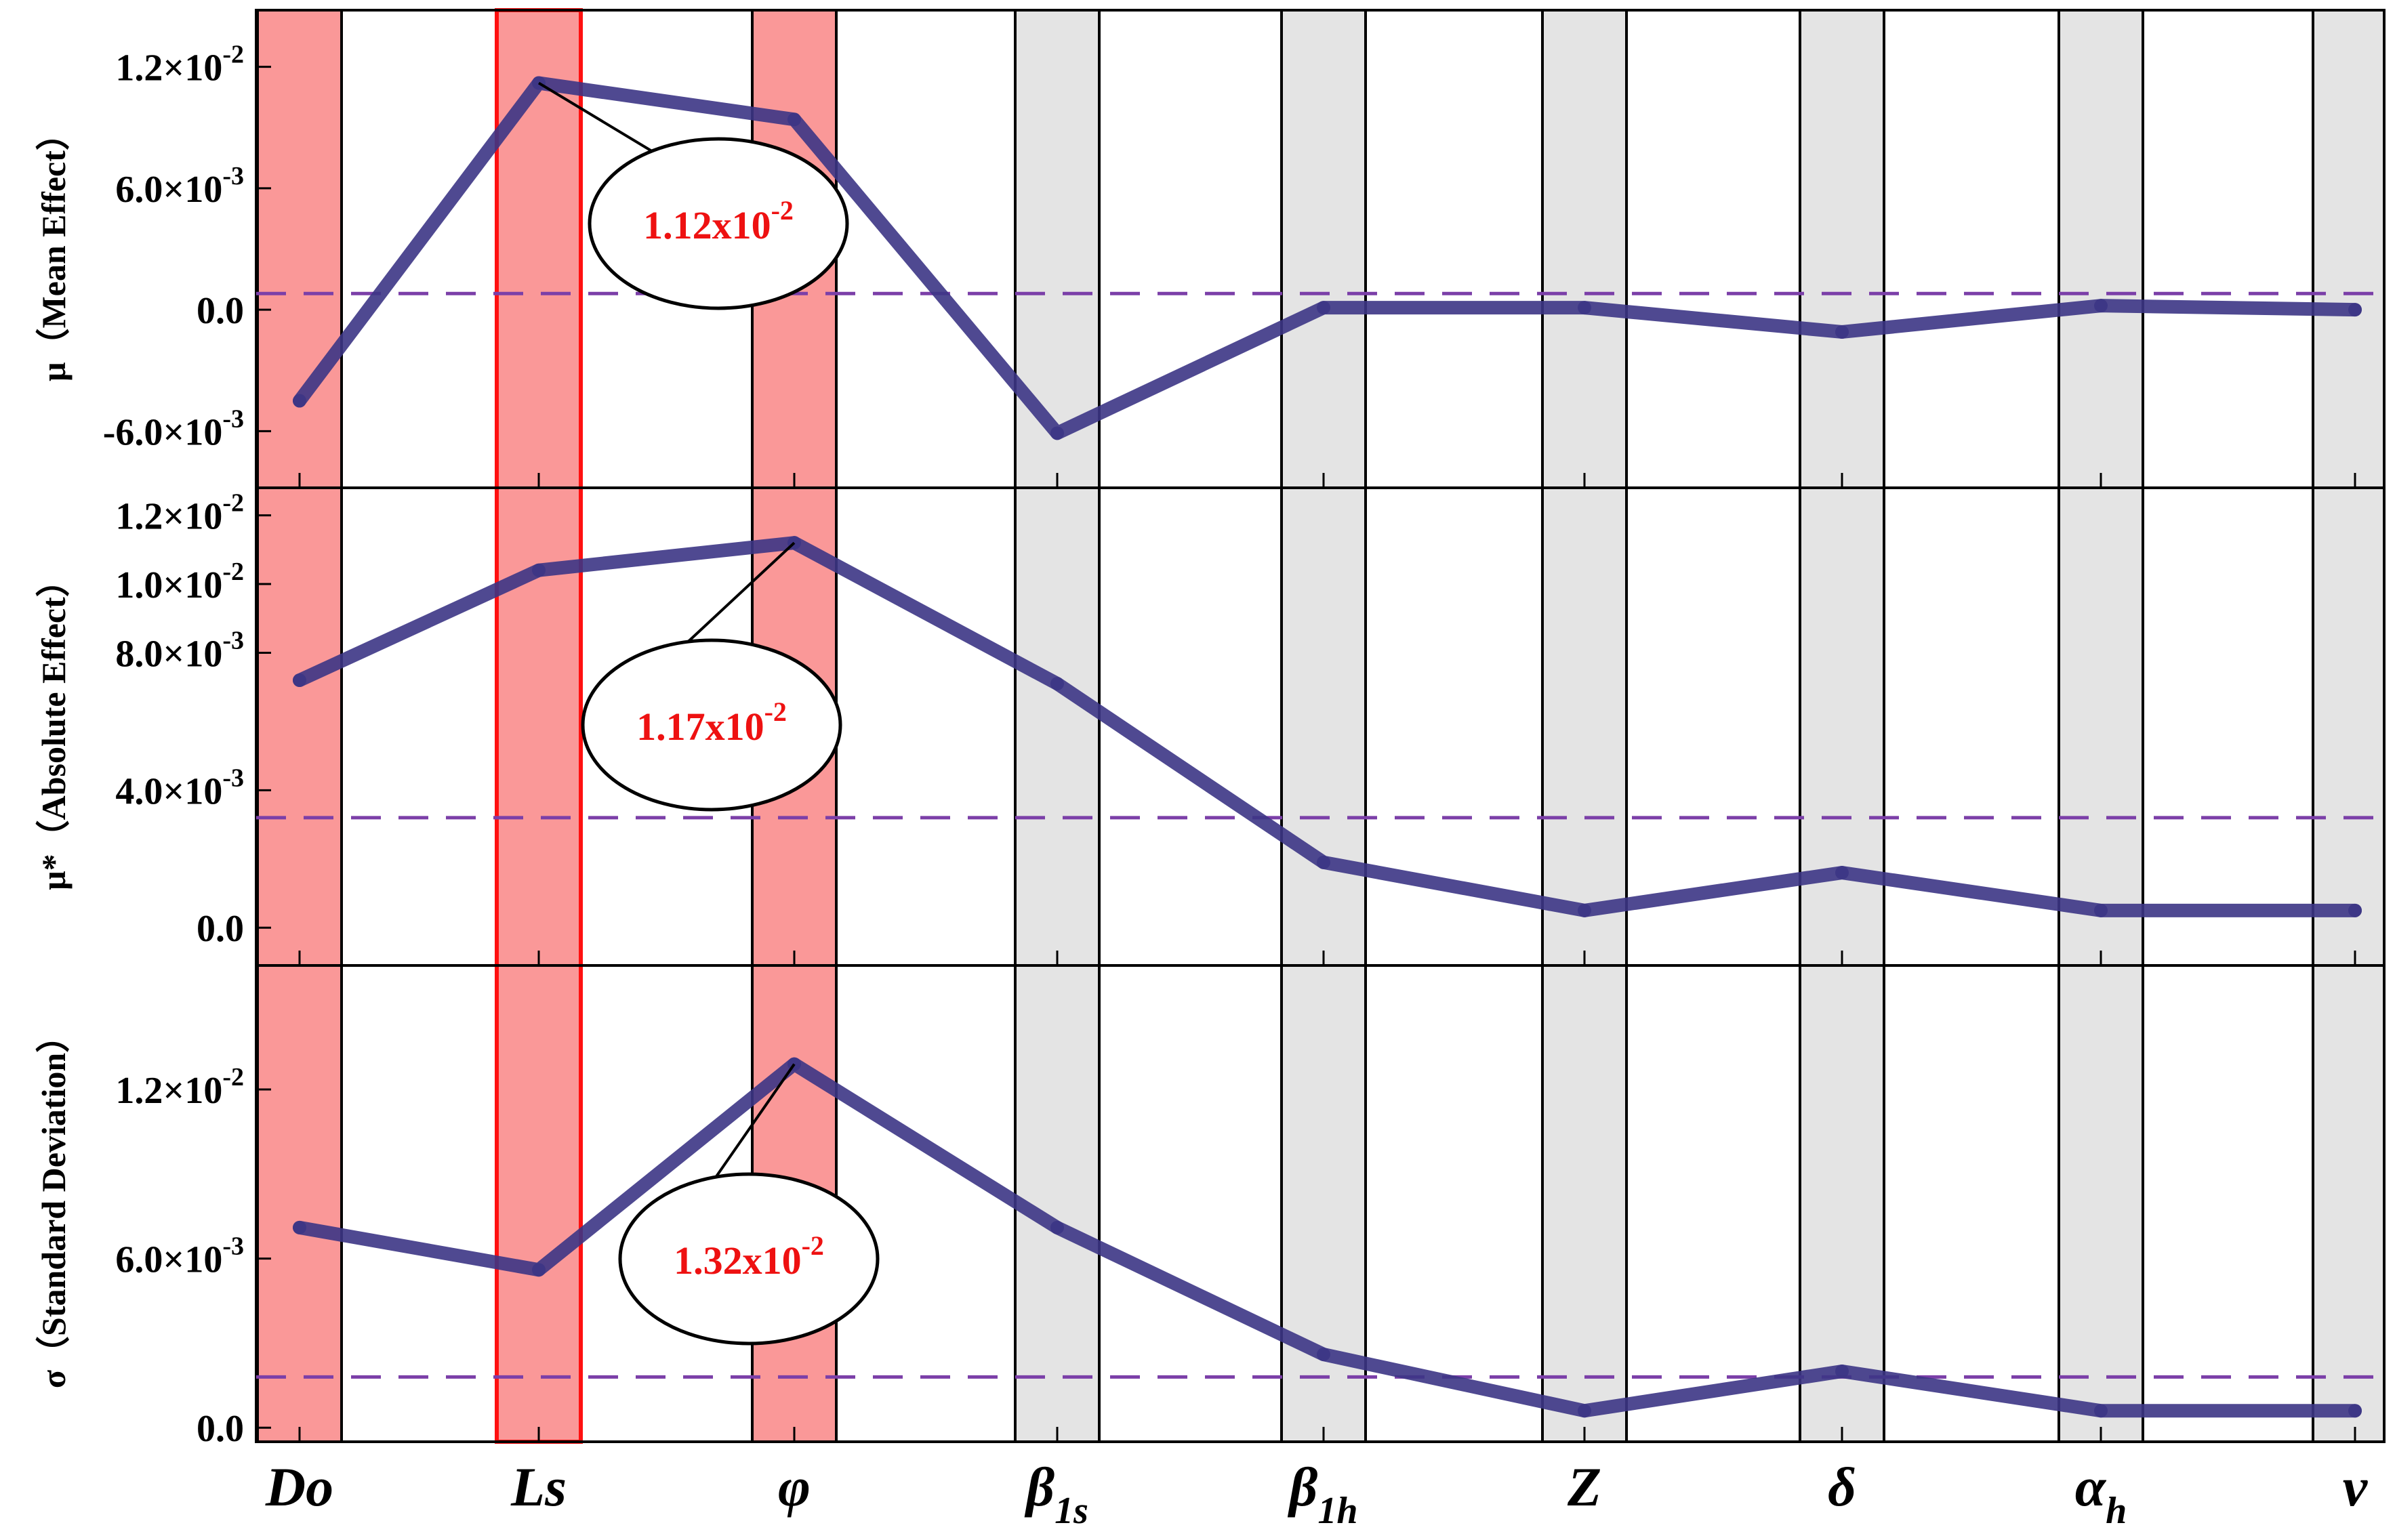 Image resolution: width=2395 pixels, height=1540 pixels. What do you see at coordinates (2101, 910) in the screenshot?
I see `data-point-abs-αh` at bounding box center [2101, 910].